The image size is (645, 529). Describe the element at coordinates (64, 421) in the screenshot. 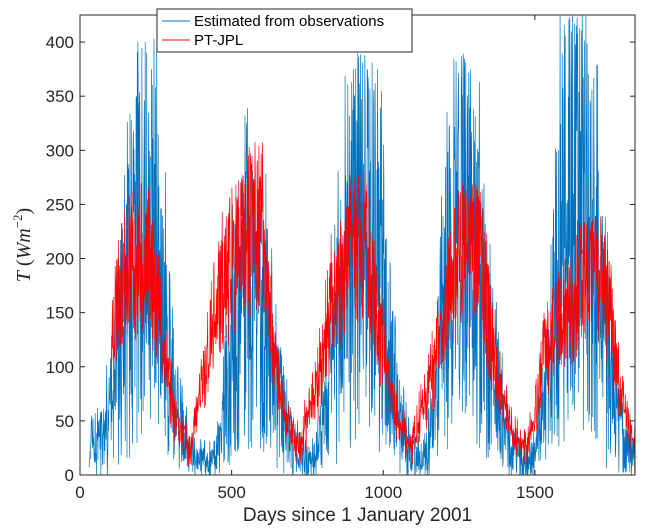

I see `y-tick-label: 50` at that location.